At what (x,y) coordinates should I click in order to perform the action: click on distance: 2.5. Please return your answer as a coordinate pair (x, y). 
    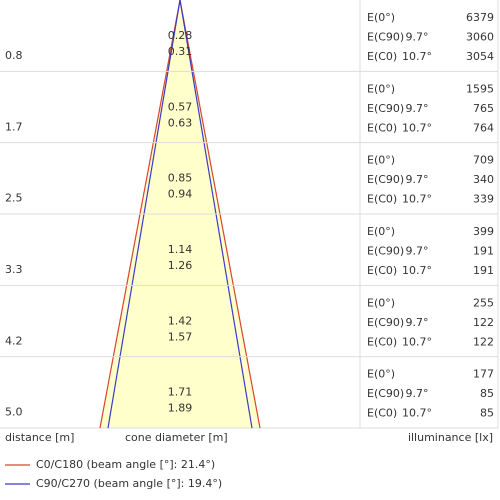
    Looking at the image, I should click on (14, 198).